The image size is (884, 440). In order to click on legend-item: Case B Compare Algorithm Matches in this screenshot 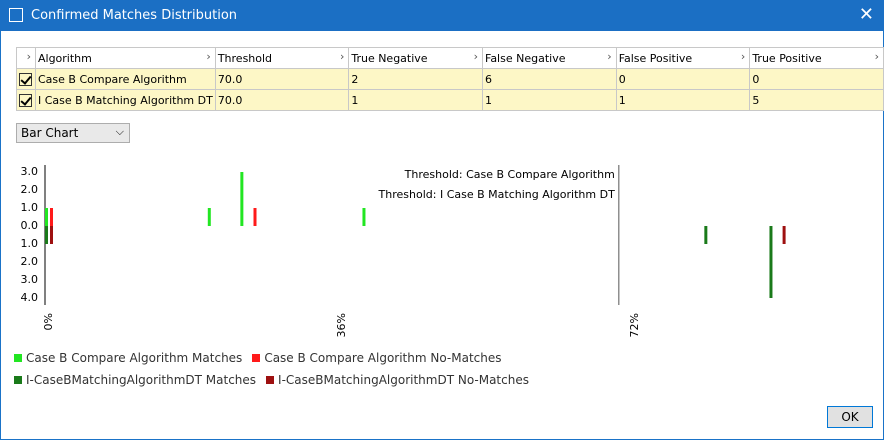, I will do `click(128, 358)`.